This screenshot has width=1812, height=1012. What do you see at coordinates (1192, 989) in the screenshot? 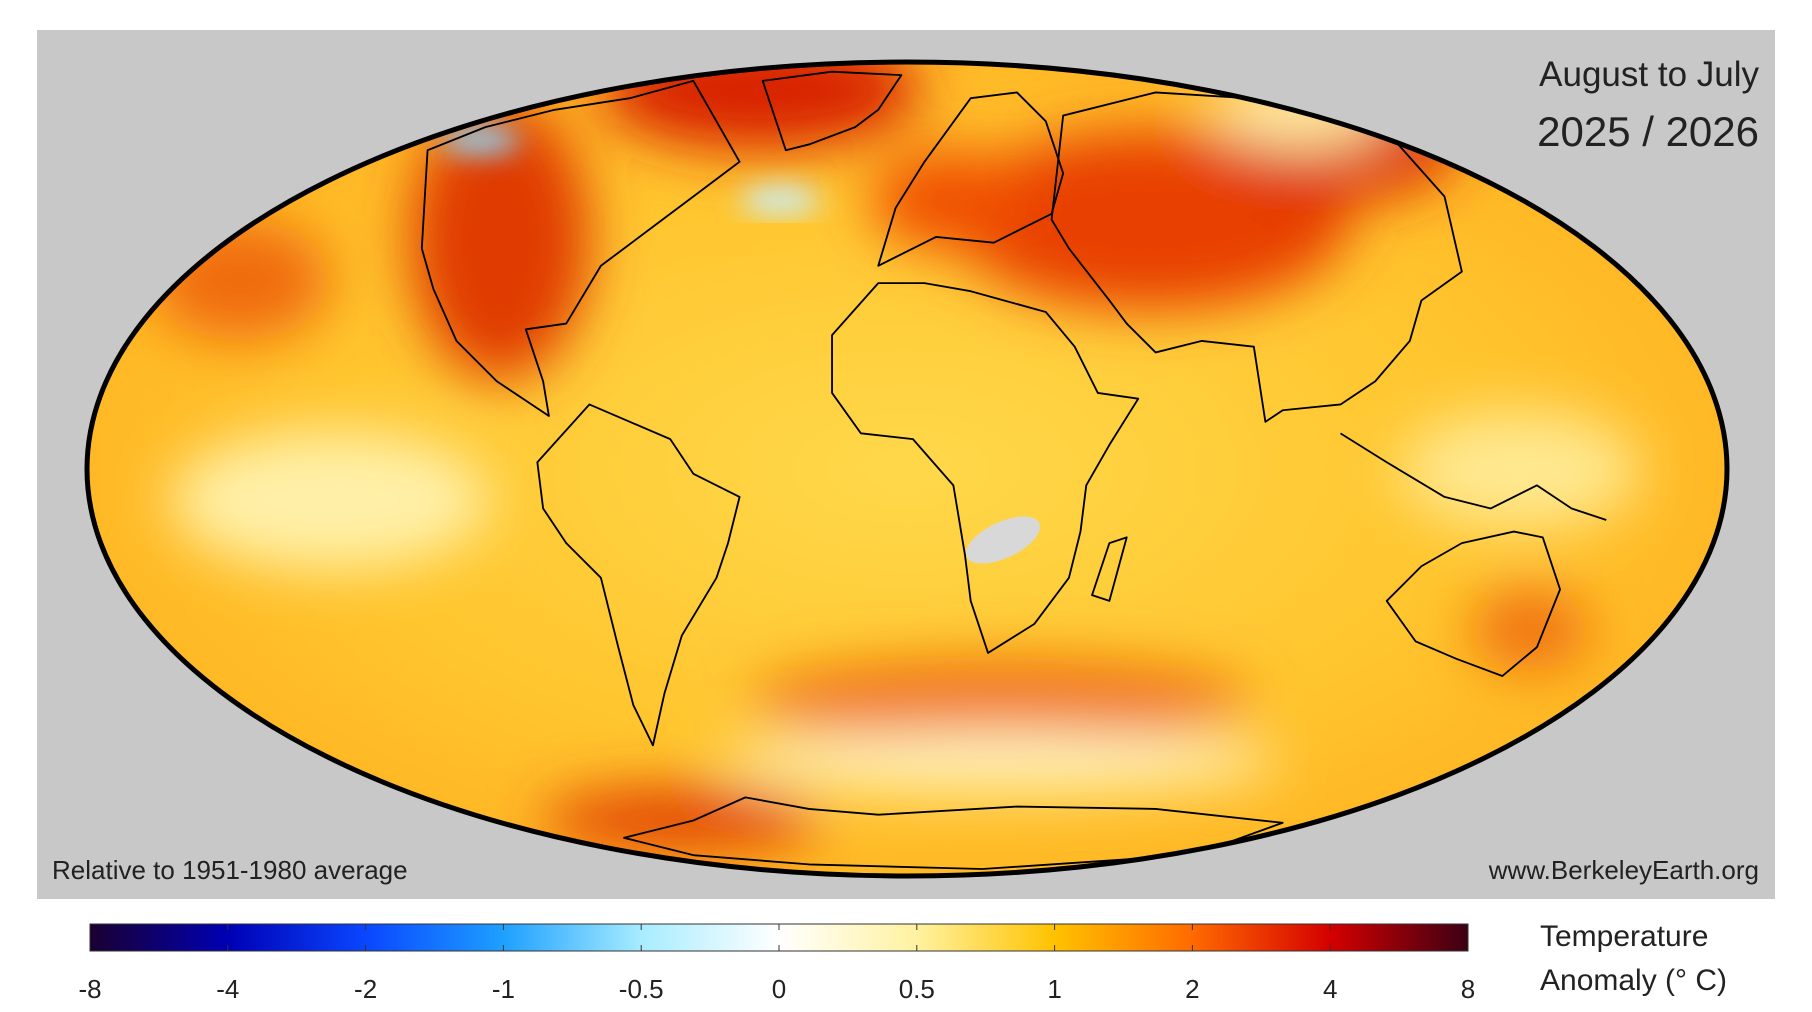
I see `colorbar-tick-label: 2` at bounding box center [1192, 989].